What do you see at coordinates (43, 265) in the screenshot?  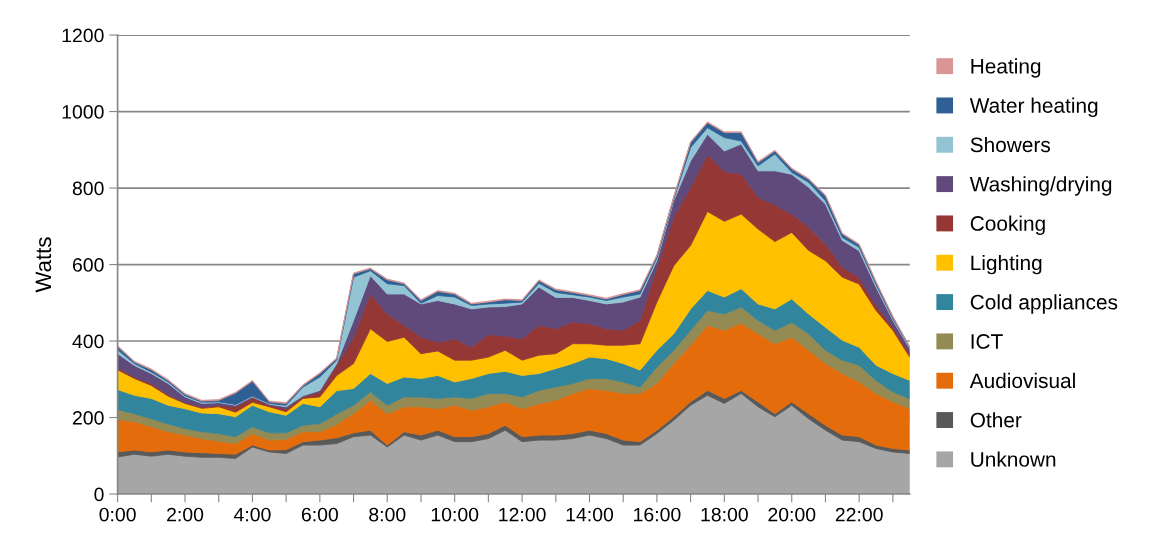 I see `y-axis-title: Watts` at bounding box center [43, 265].